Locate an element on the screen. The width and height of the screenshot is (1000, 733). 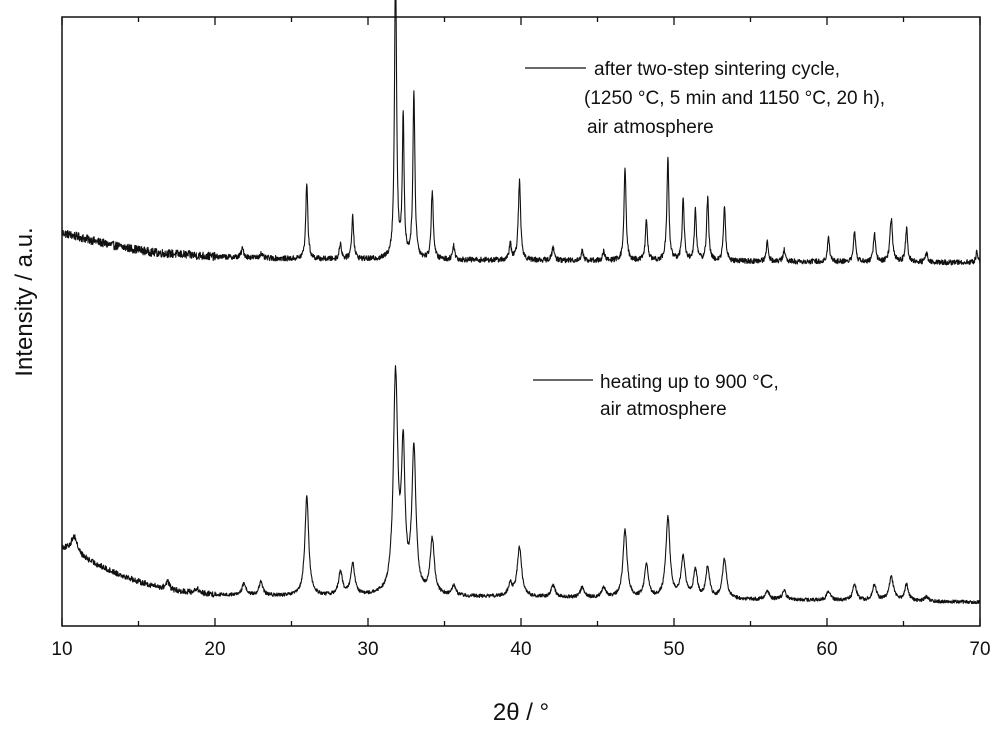
x-tick-label: 30 is located at coordinates (367, 649).